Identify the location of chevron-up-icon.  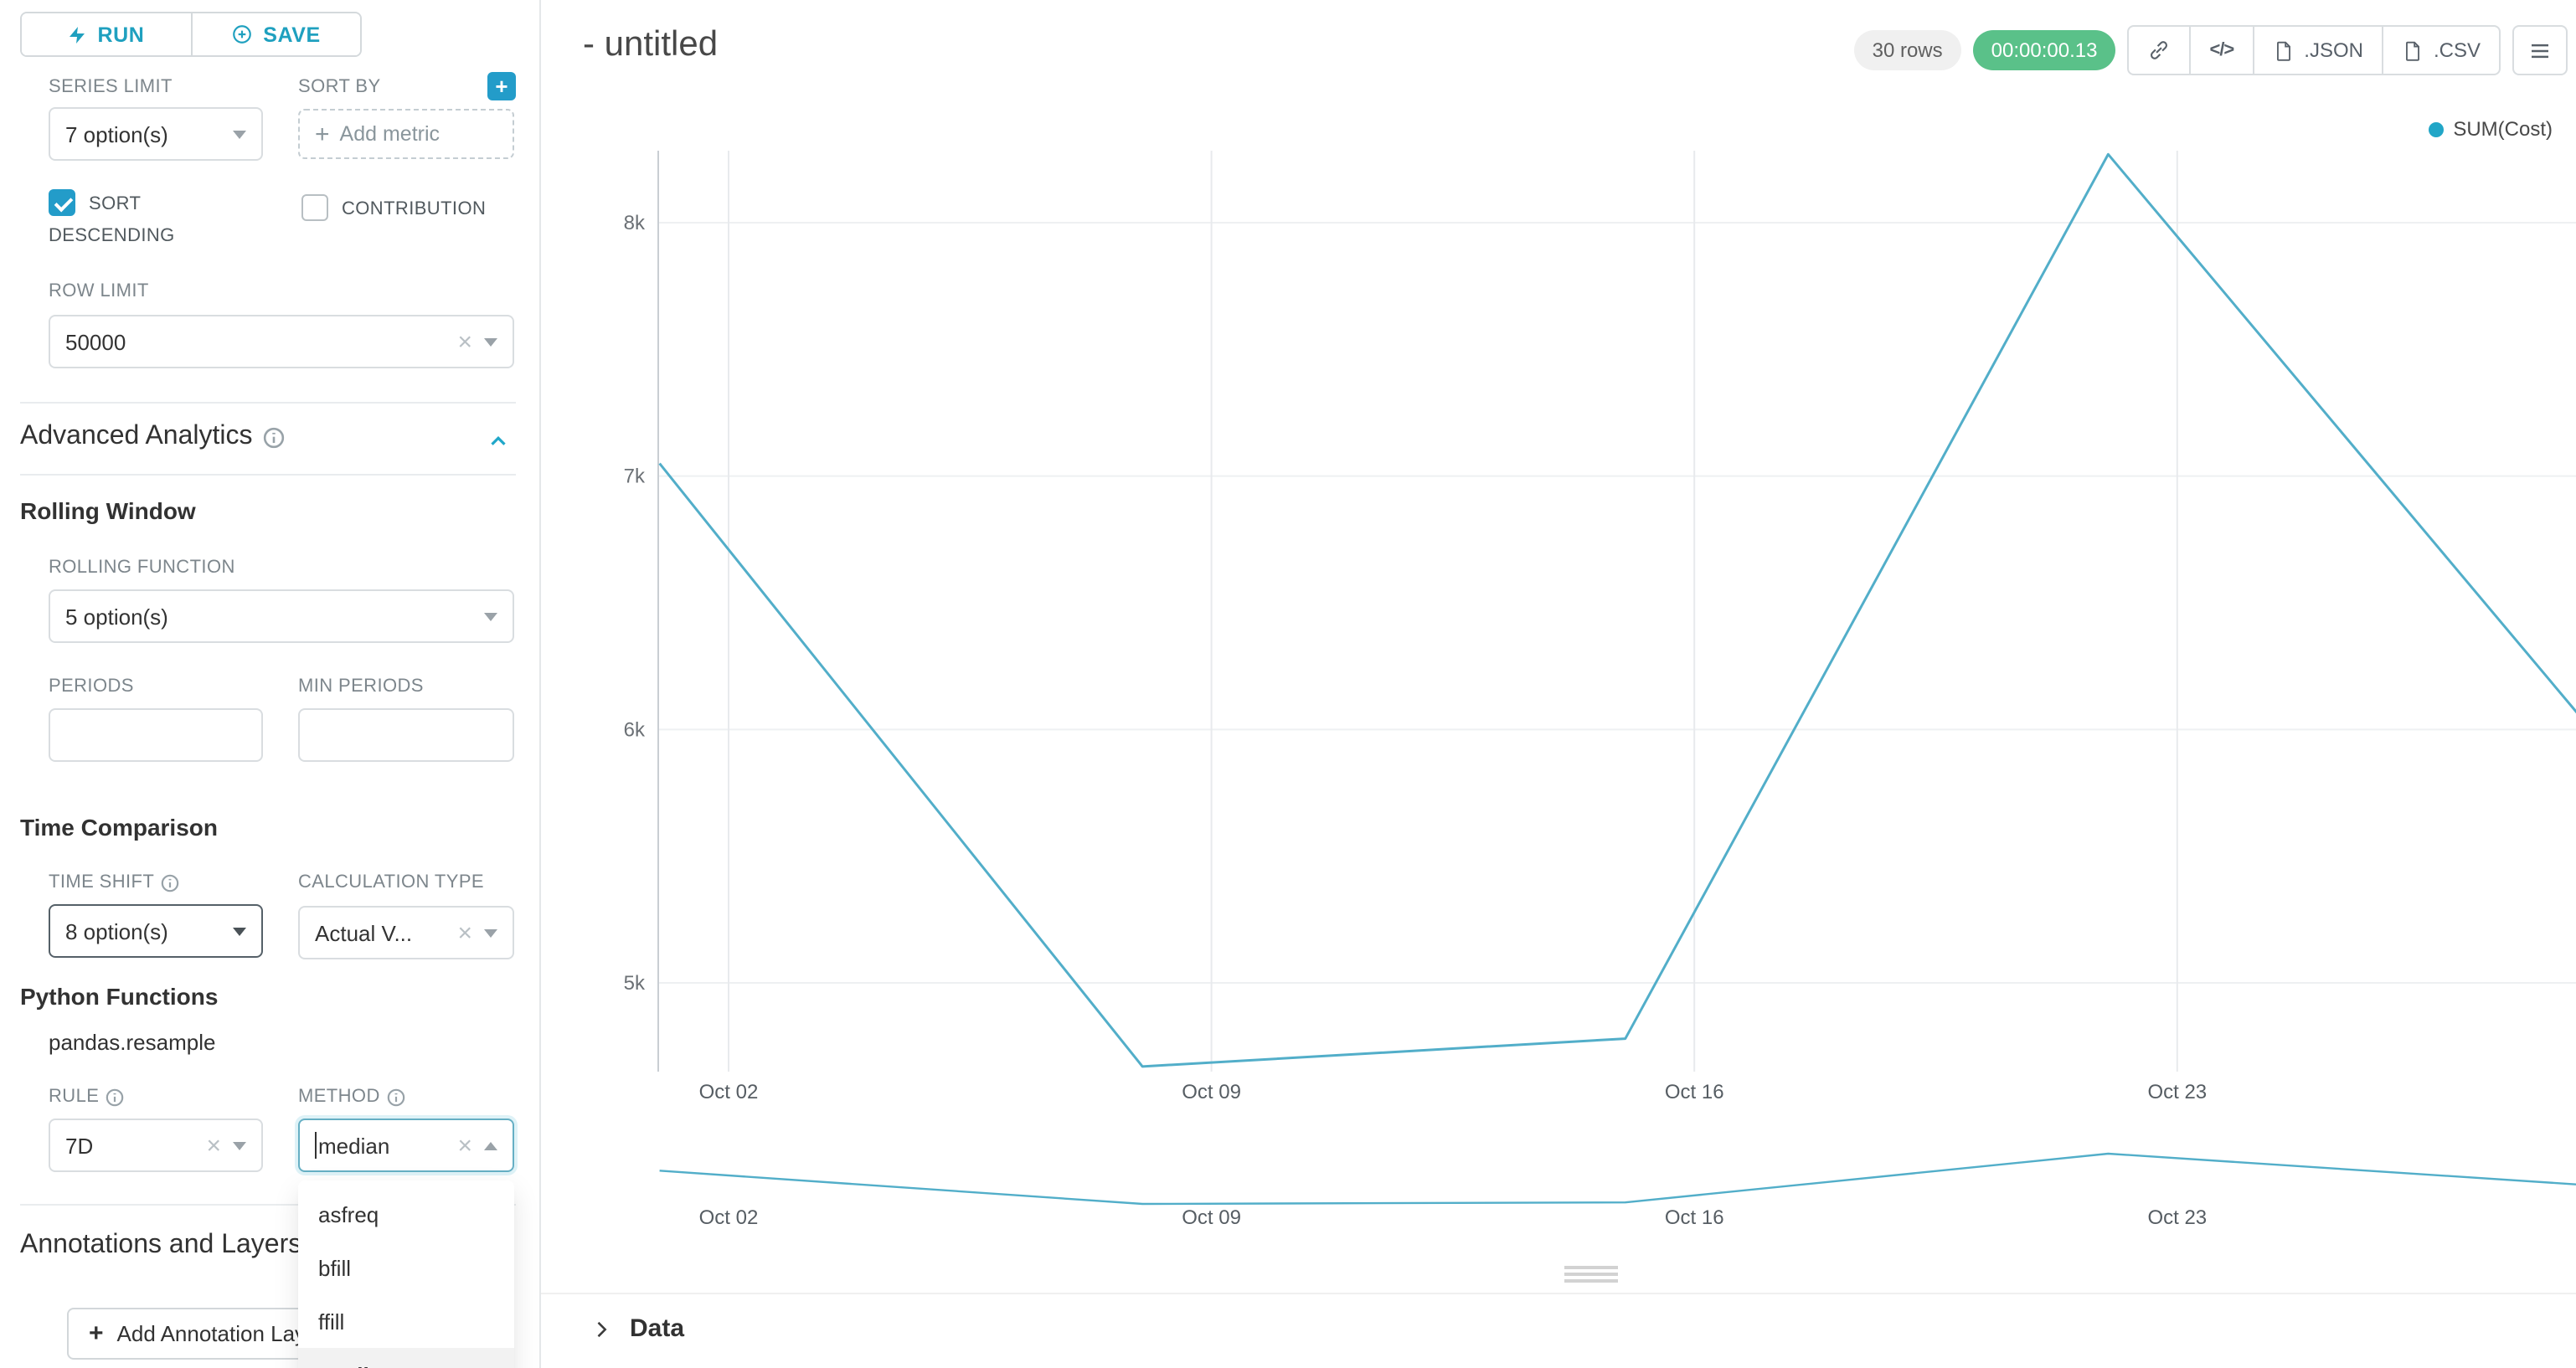
(490, 1145).